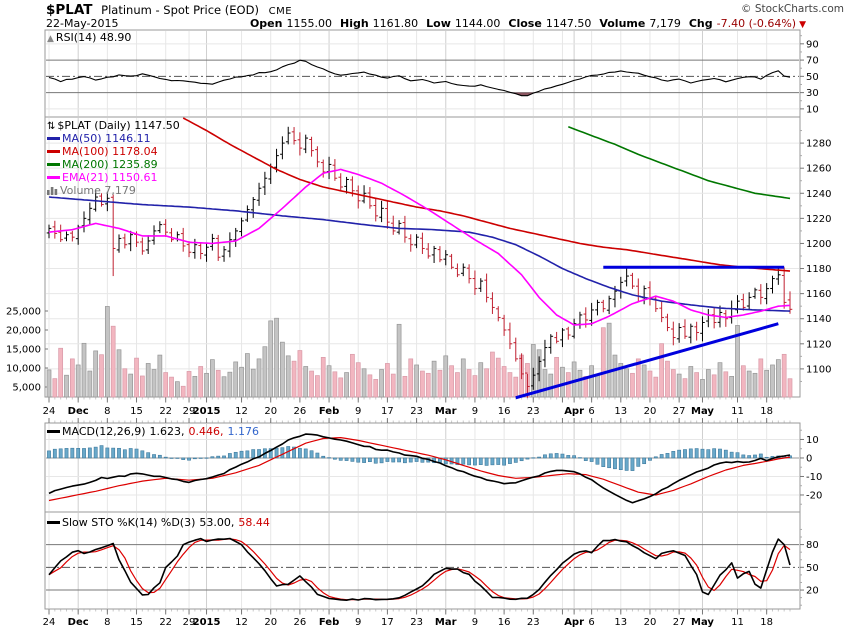 Image resolution: width=850 pixels, height=633 pixels. Describe the element at coordinates (50, 39) in the screenshot. I see `area-chart-icon: ▲` at that location.